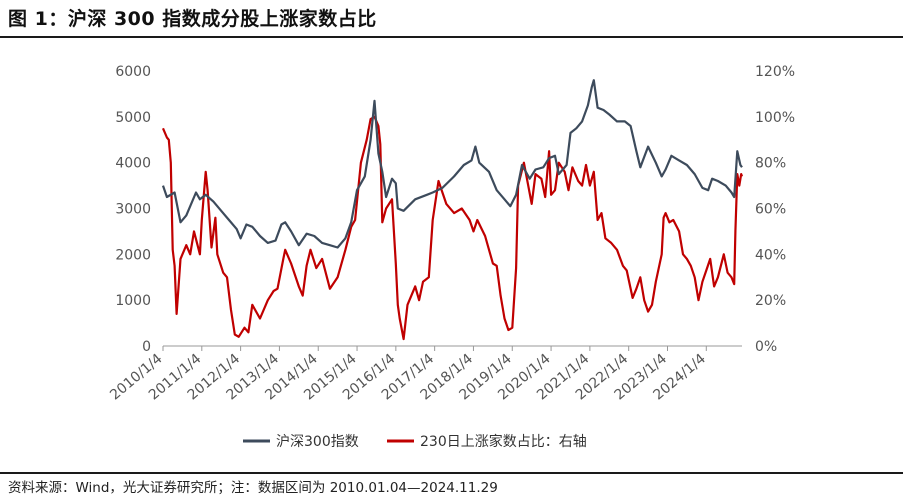 The height and width of the screenshot is (499, 903). What do you see at coordinates (133, 72) in the screenshot?
I see `y-left-tick-label: 6000` at bounding box center [133, 72].